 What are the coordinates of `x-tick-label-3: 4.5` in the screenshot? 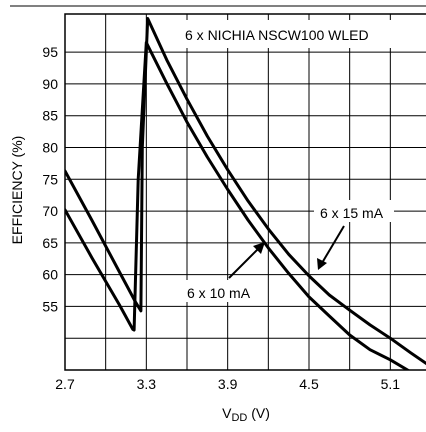 It's located at (309, 384).